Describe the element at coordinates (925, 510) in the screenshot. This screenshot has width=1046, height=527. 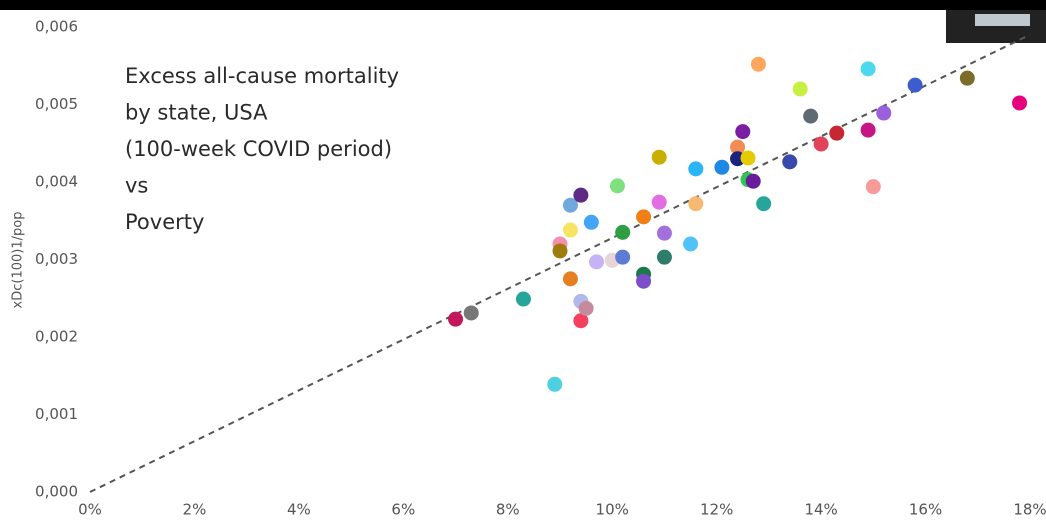
I see `x-tick-label: 16%` at that location.